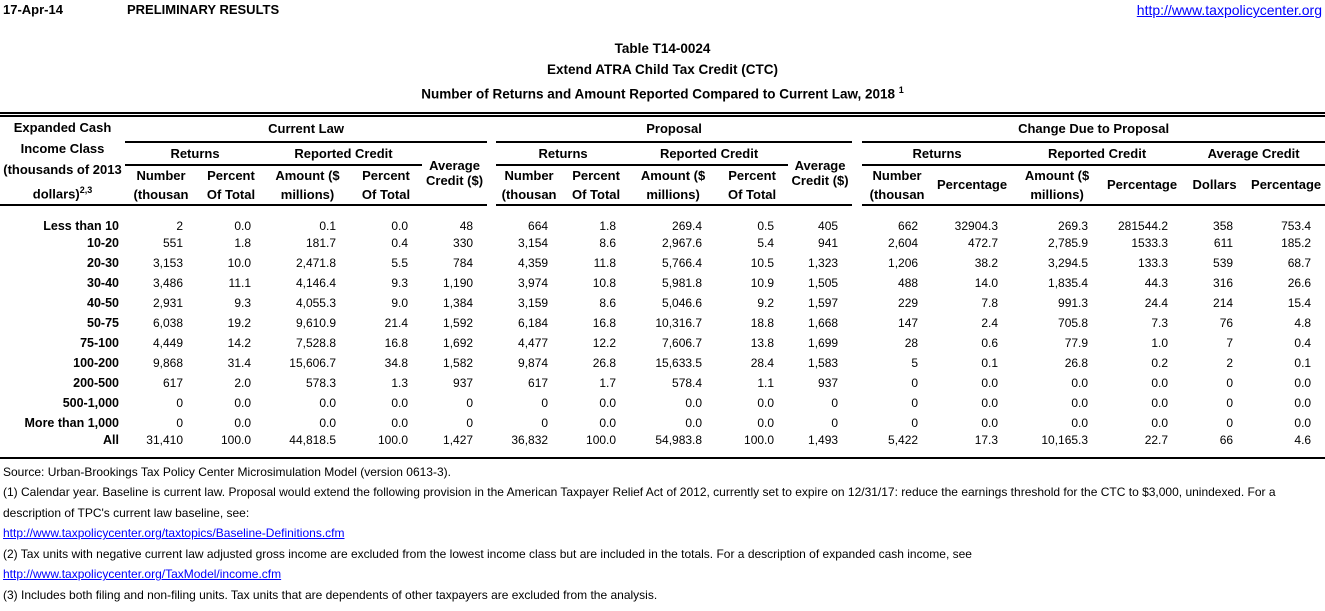 This screenshot has height=611, width=1325. What do you see at coordinates (458, 342) in the screenshot?
I see `table-cell: 1,692` at bounding box center [458, 342].